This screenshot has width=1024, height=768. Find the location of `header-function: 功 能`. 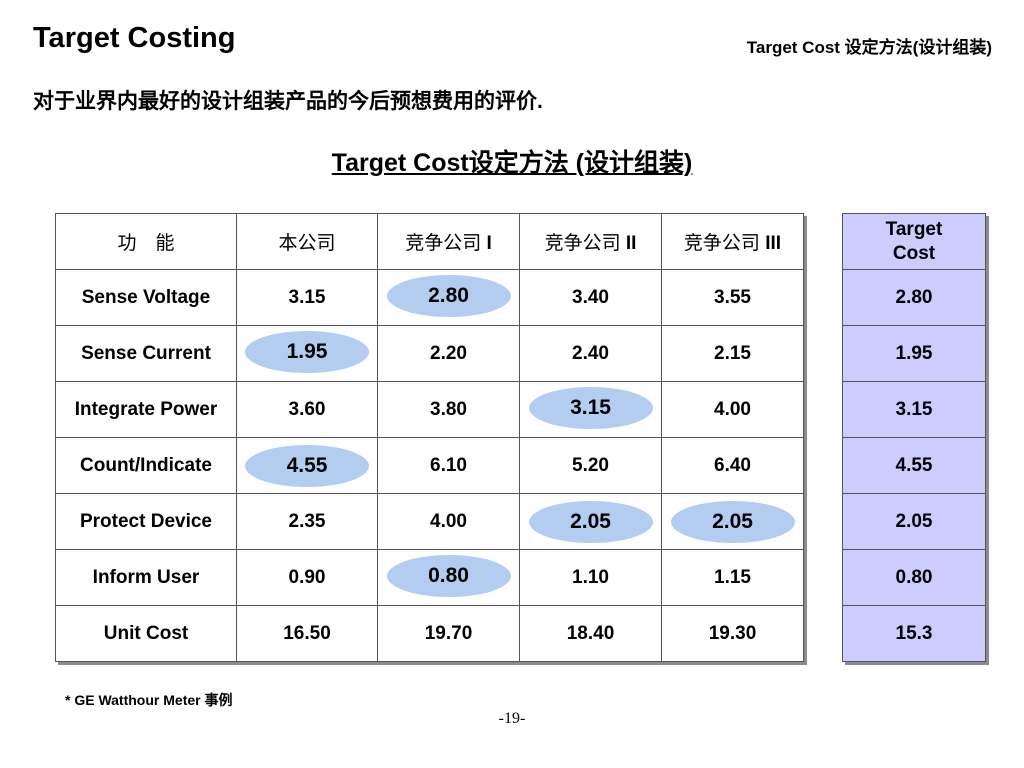

header-function: 功 能 is located at coordinates (146, 241).